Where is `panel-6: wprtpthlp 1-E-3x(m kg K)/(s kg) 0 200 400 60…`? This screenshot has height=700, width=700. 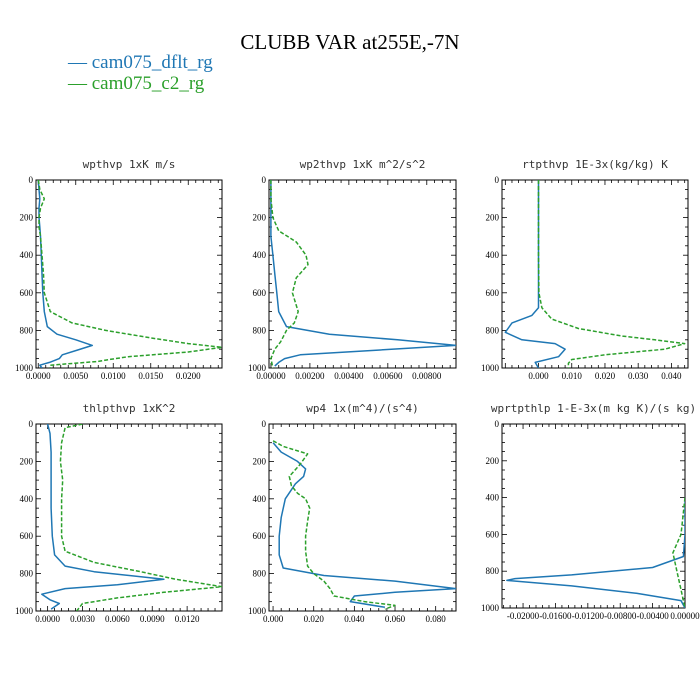 panel-6: wprtpthlp 1-E-3x(m kg K)/(s kg) 0 200 400 60… is located at coordinates (590, 511).